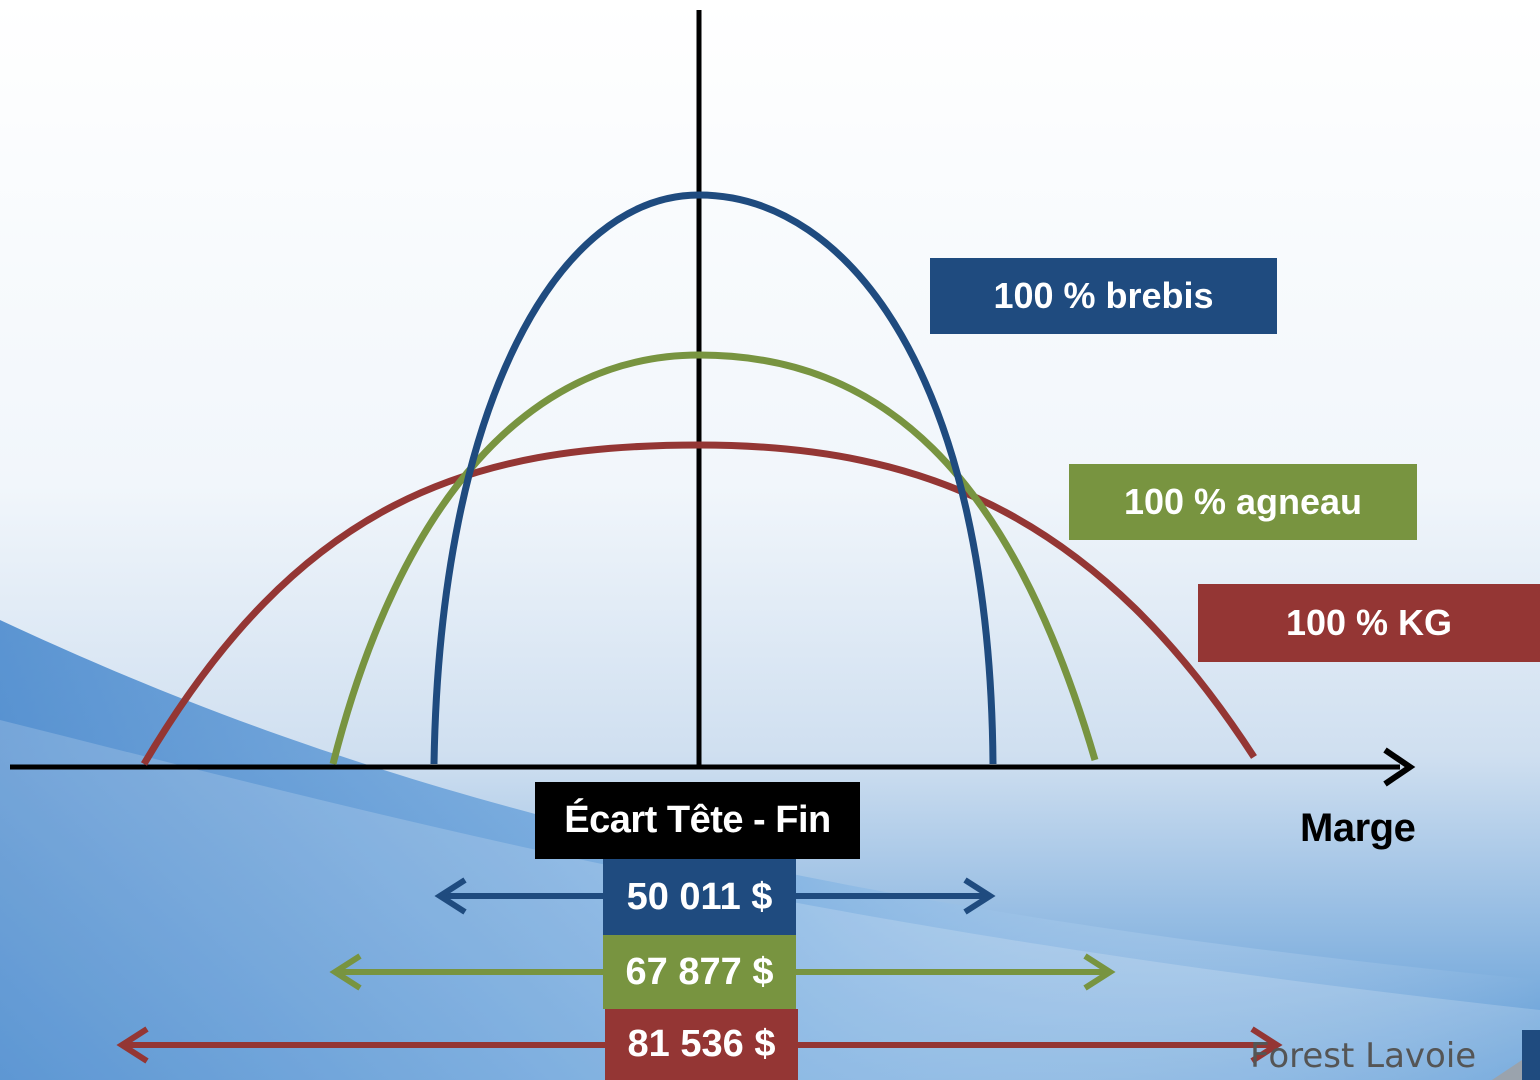 This screenshot has height=1080, width=1540. I want to click on legend-kg: 100 % KG, so click(1369, 623).